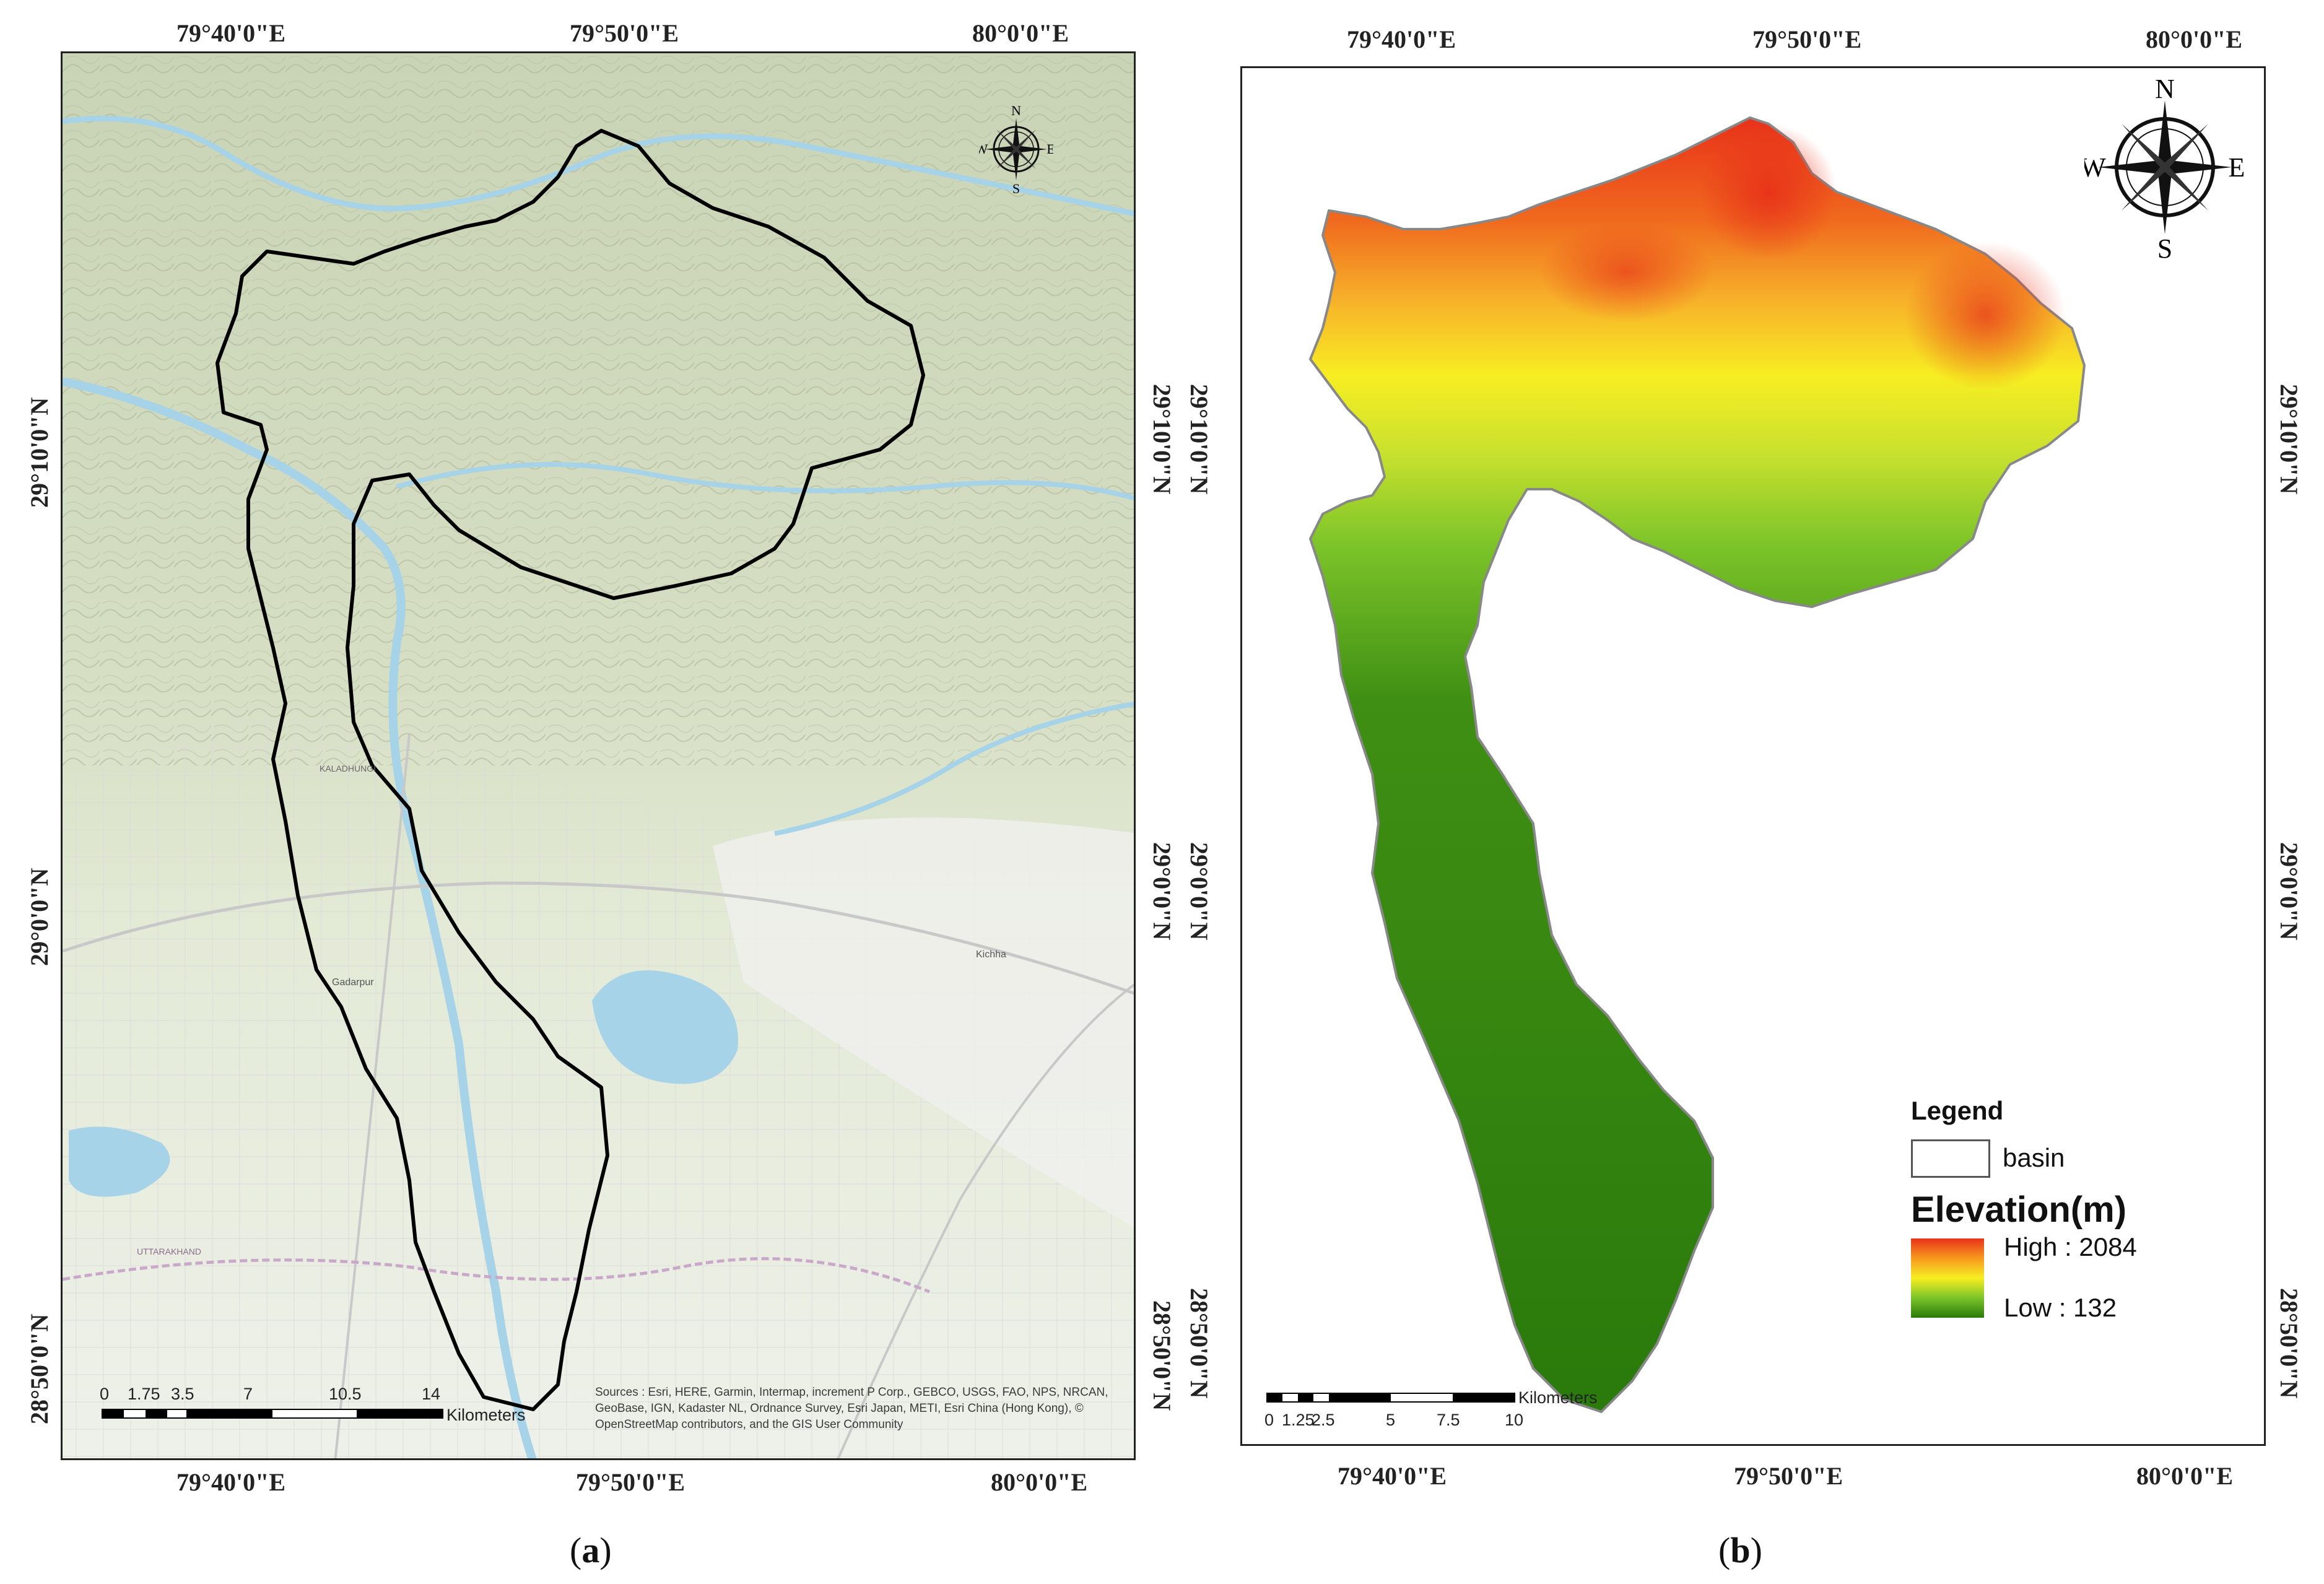 This screenshot has height=1584, width=2324. Describe the element at coordinates (2070, 1246) in the screenshot. I see `legend-high: High : 2084` at that location.